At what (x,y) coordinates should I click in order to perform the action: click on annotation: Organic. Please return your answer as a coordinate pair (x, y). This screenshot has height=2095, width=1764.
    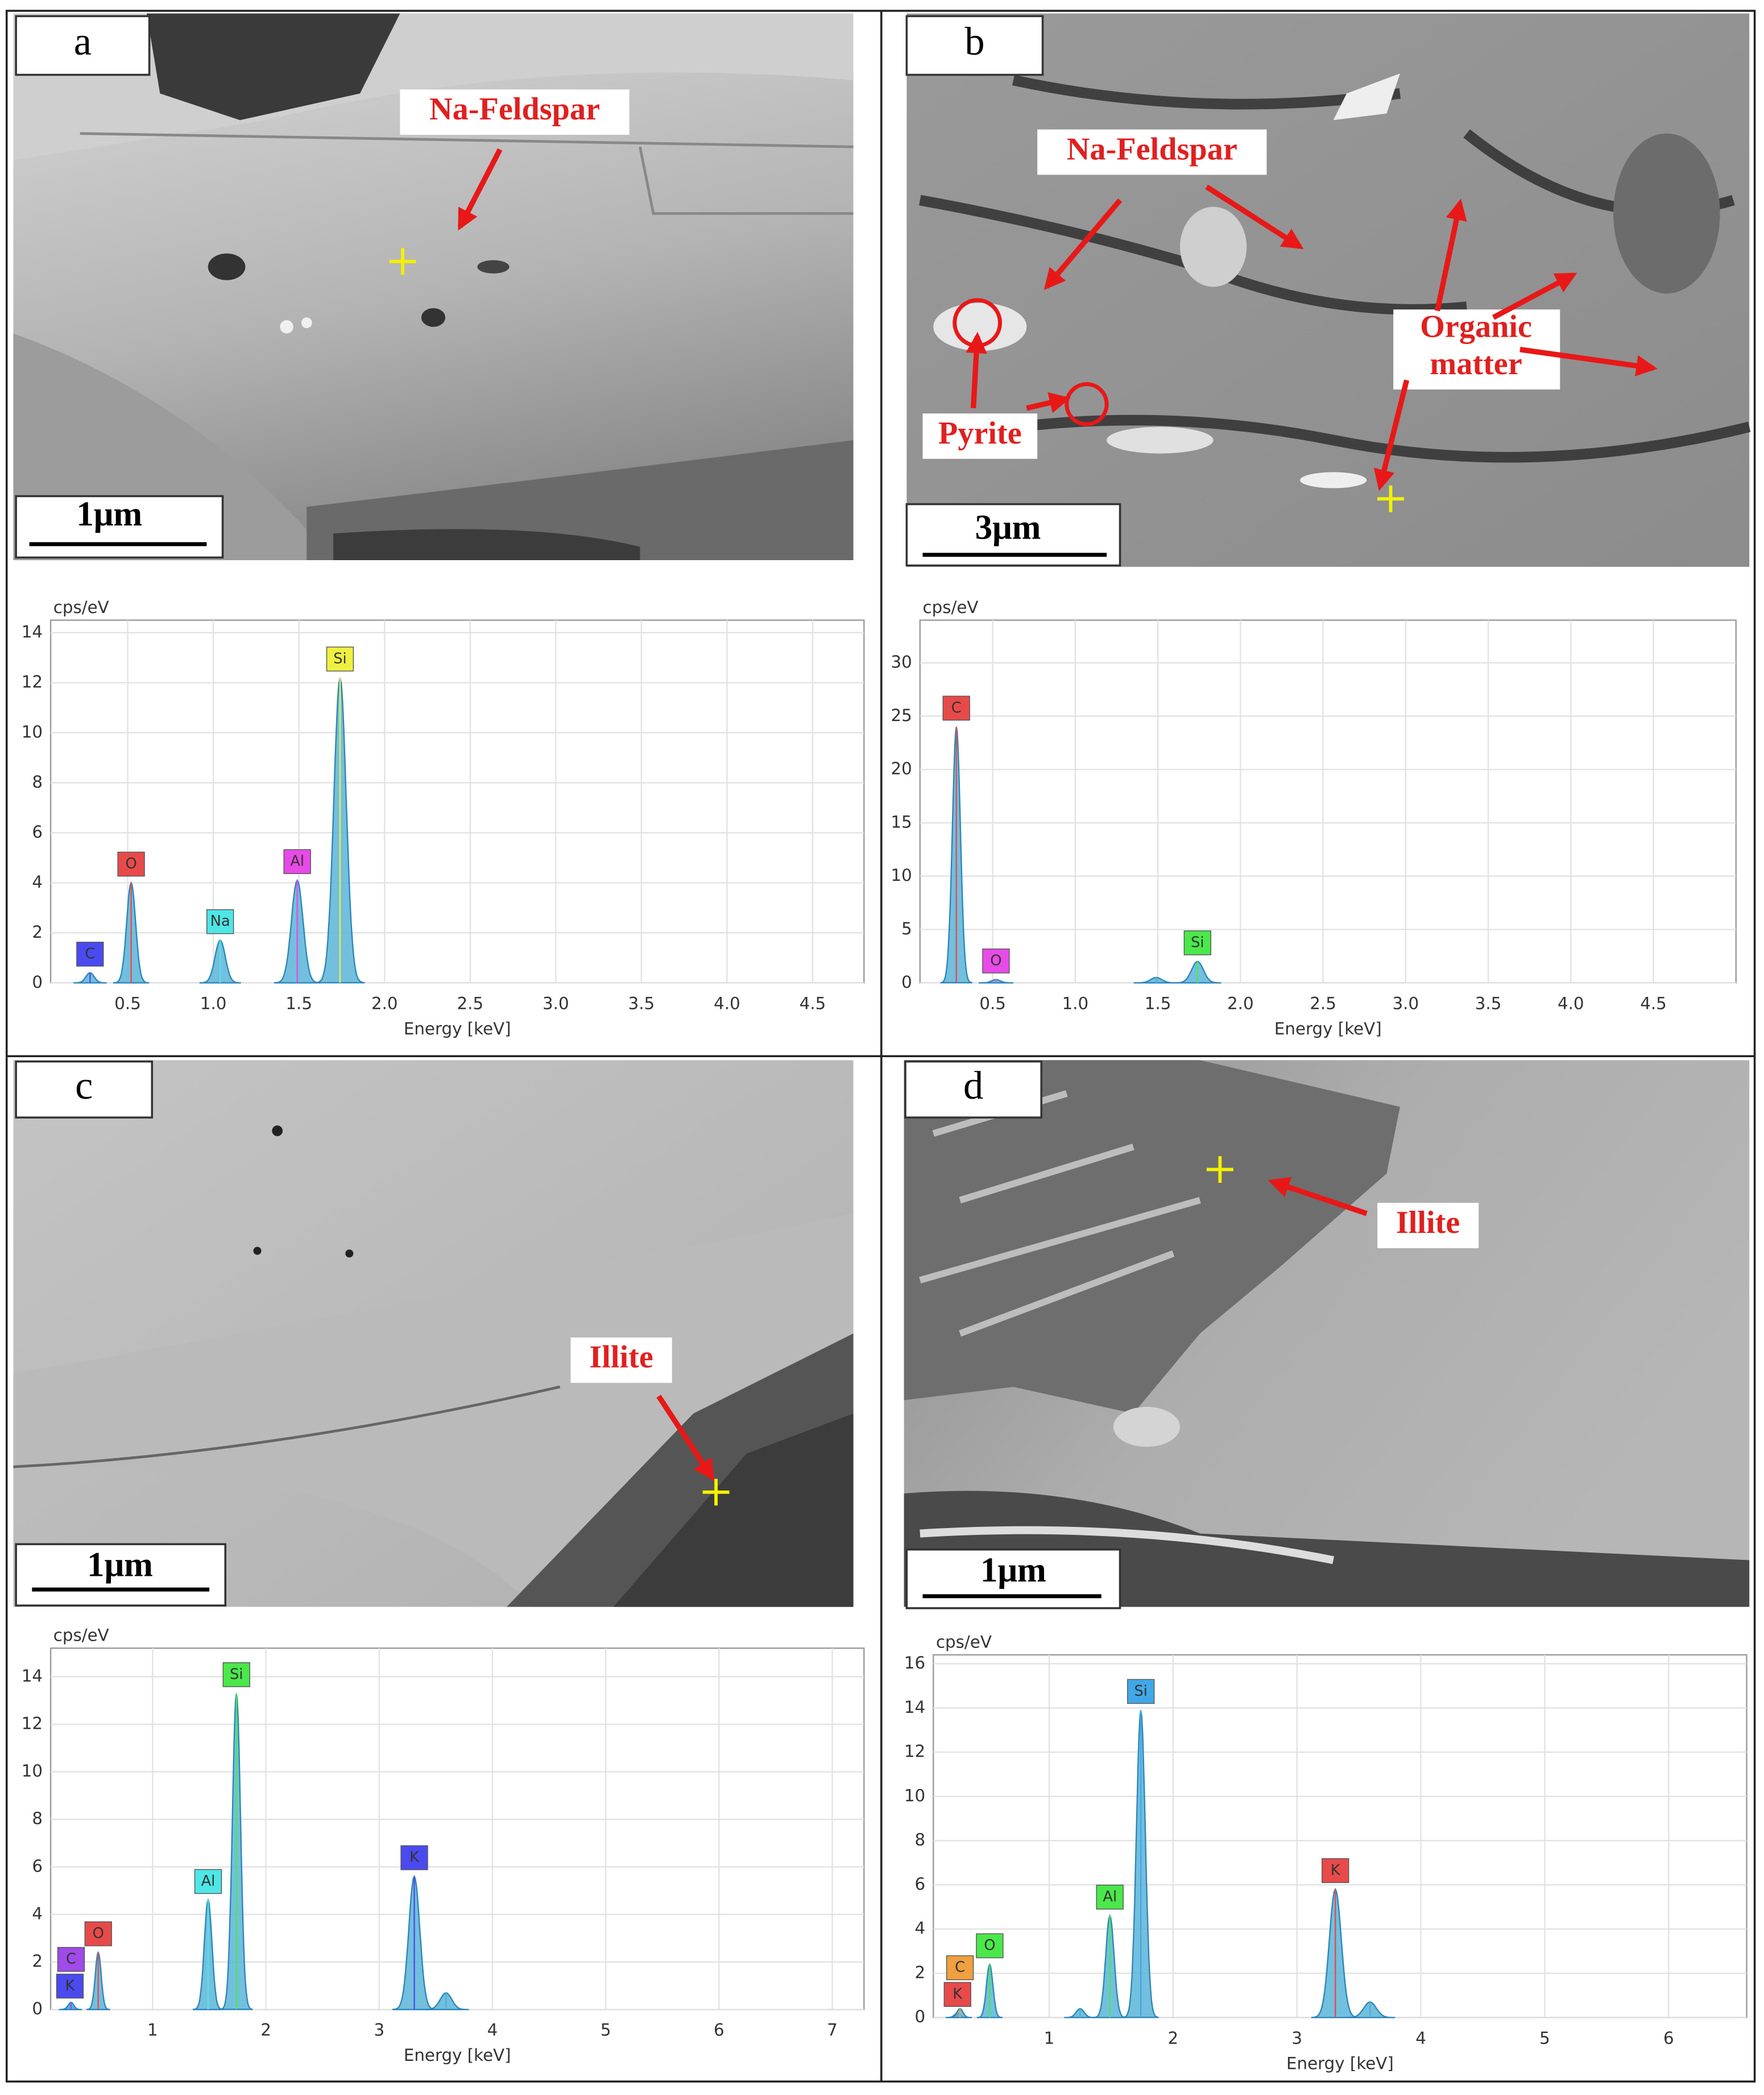
    Looking at the image, I should click on (1476, 326).